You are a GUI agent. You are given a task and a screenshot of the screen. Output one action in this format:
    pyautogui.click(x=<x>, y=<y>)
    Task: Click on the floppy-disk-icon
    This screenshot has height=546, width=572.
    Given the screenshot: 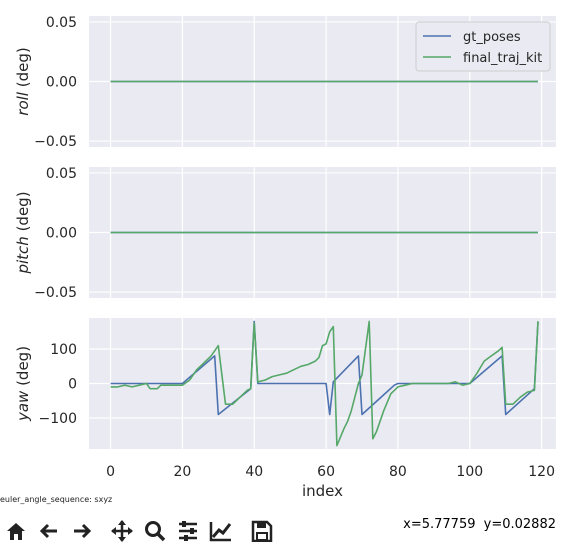 What is the action you would take?
    pyautogui.click(x=262, y=531)
    